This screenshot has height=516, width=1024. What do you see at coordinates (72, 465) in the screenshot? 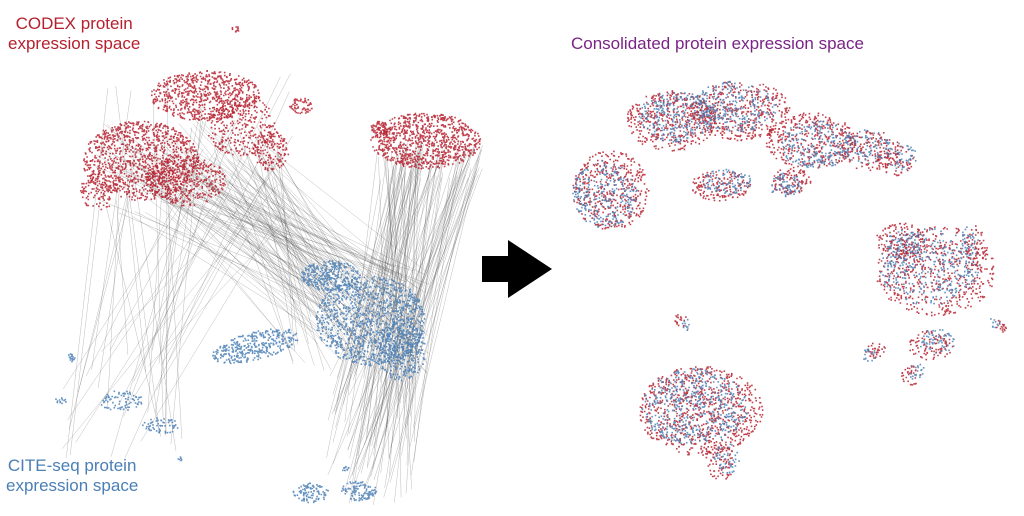
I see `cite-label-line1: CITE-seq protein` at bounding box center [72, 465].